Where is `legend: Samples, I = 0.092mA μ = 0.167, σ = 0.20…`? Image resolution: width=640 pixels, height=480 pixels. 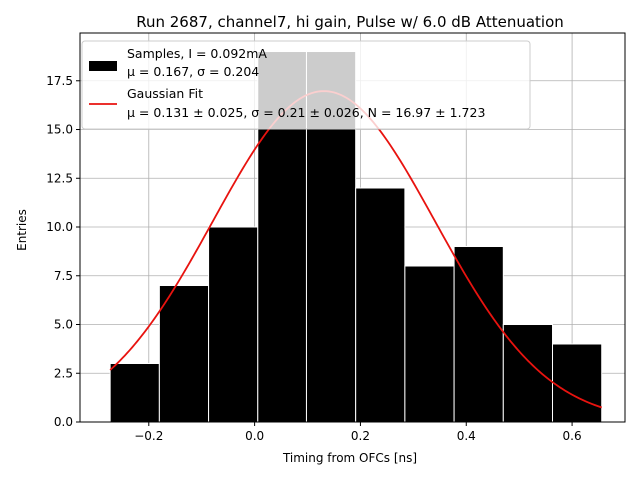
legend: Samples, I = 0.092mA μ = 0.167, σ = 0.20… is located at coordinates (306, 85).